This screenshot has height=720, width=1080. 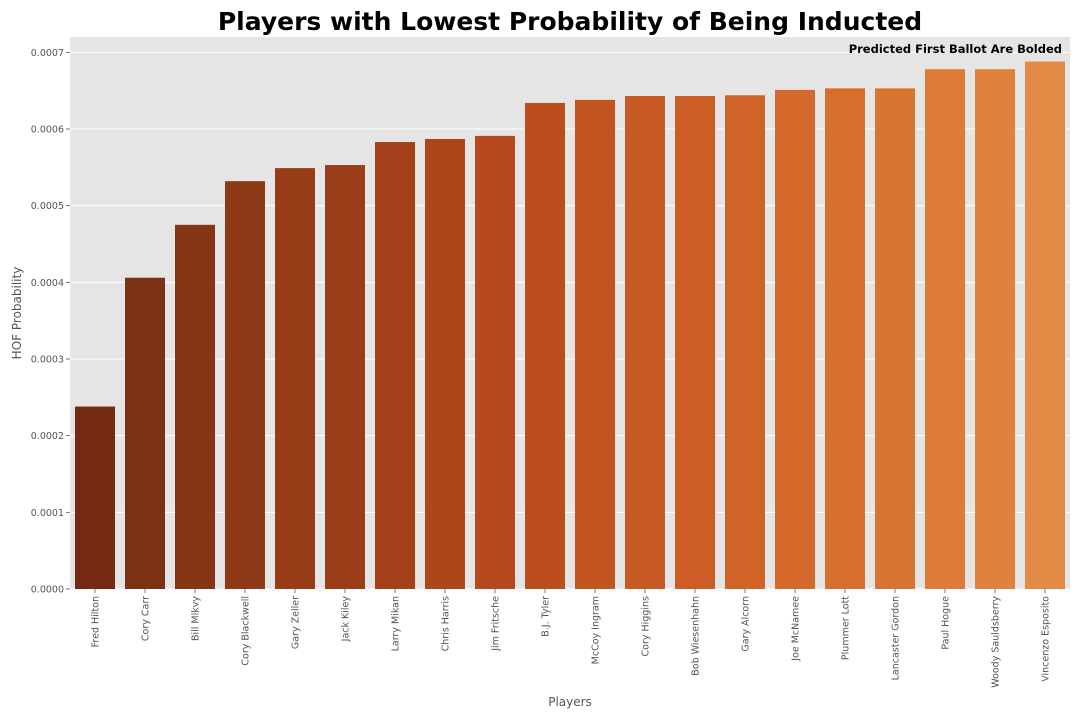 I want to click on y-tick-label: 0.0000, so click(x=47, y=590).